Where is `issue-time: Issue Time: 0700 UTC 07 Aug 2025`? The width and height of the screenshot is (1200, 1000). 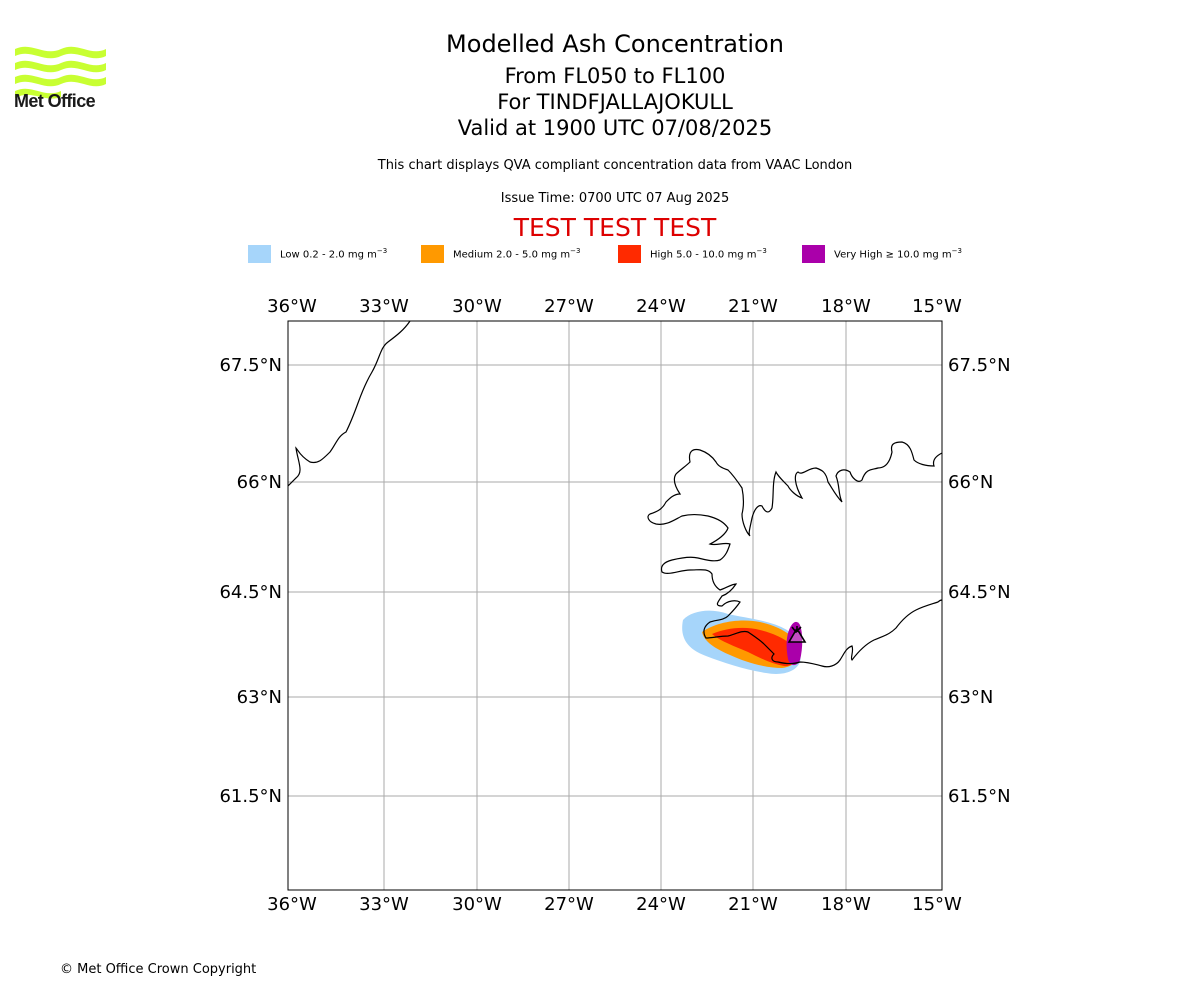
issue-time: Issue Time: 0700 UTC 07 Aug 2025 is located at coordinates (615, 198).